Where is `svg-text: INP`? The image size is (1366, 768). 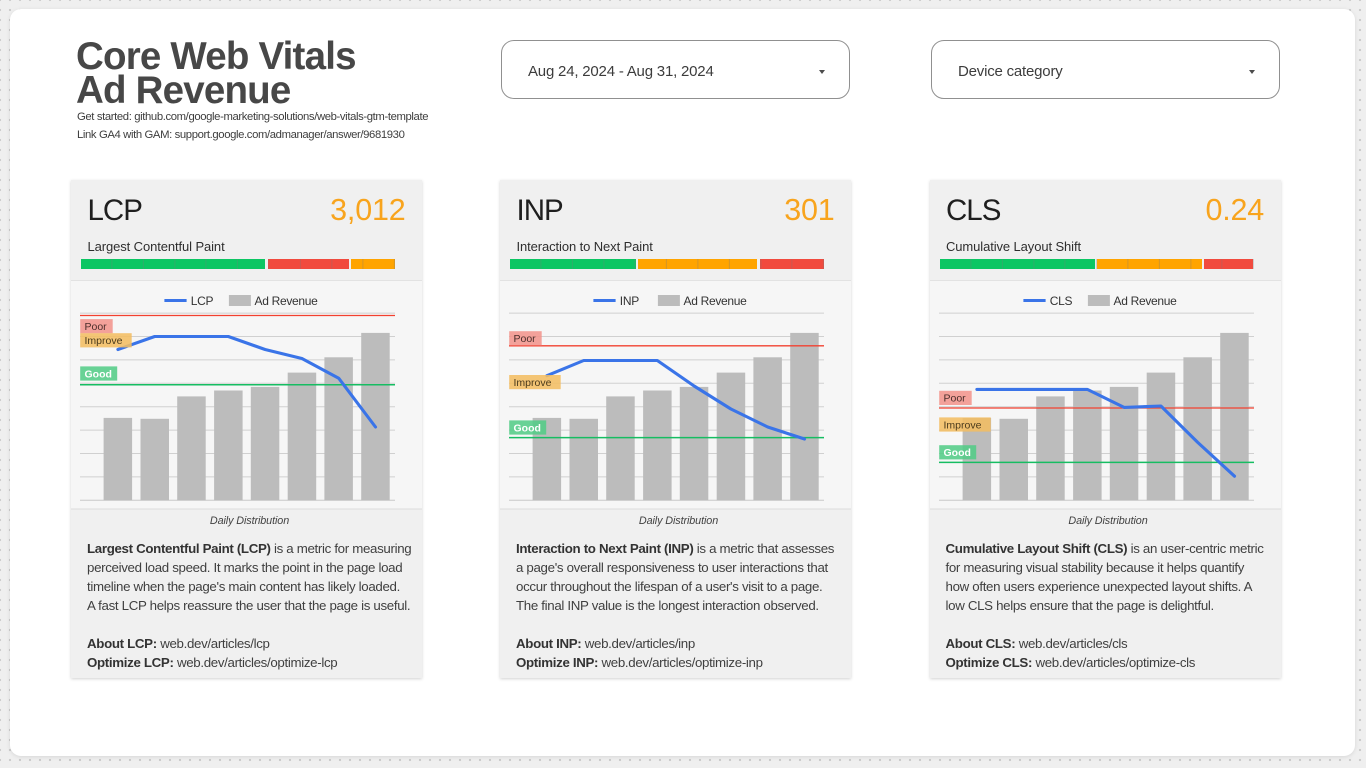 svg-text: INP is located at coordinates (629, 301).